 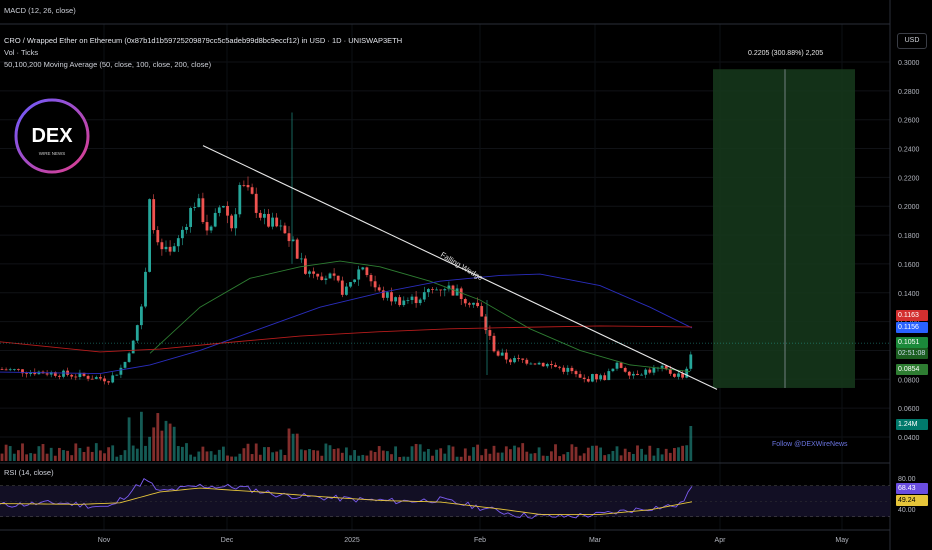 What do you see at coordinates (346, 339) in the screenshot?
I see `ma200-line` at bounding box center [346, 339].